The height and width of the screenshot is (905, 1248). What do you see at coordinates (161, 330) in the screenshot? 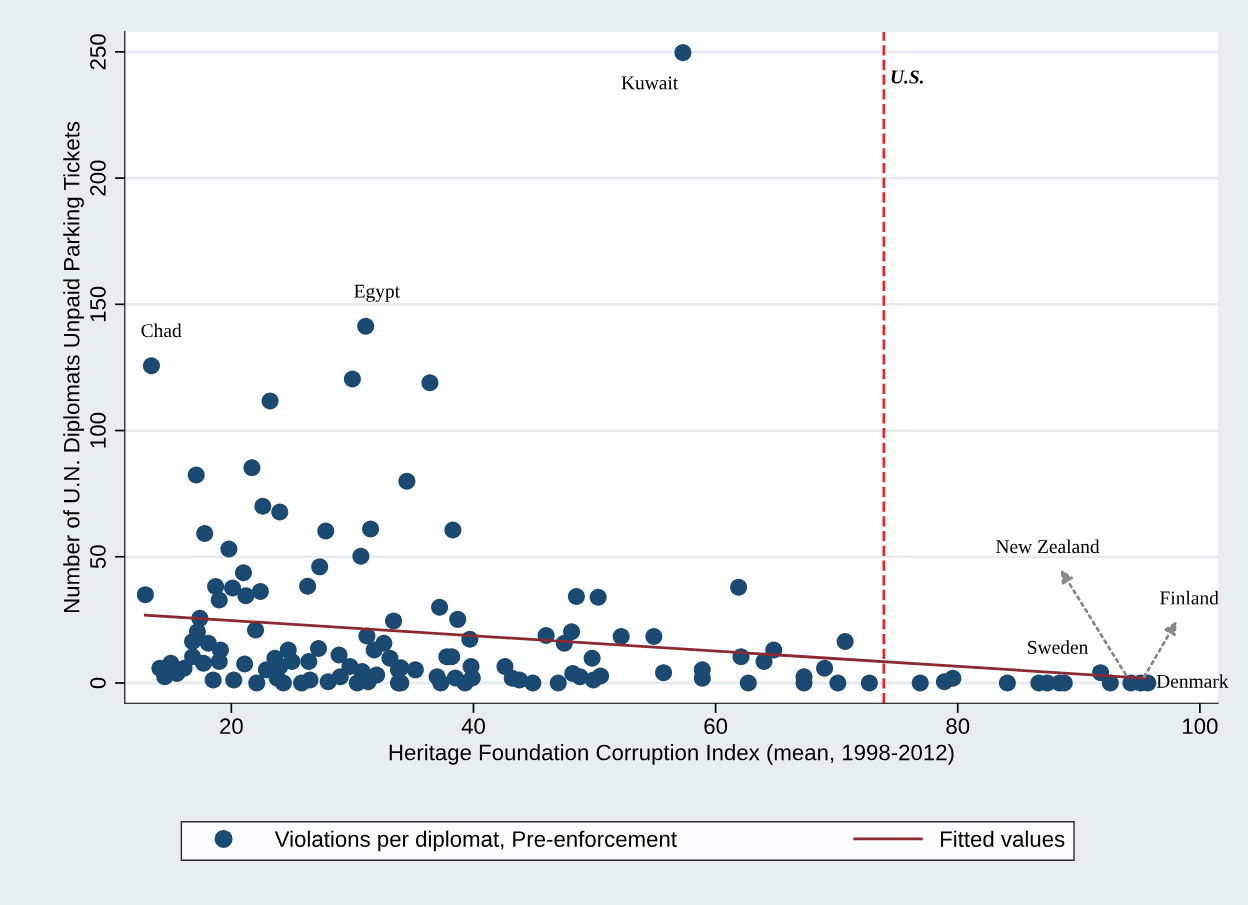
I see `annotation: Chad` at bounding box center [161, 330].